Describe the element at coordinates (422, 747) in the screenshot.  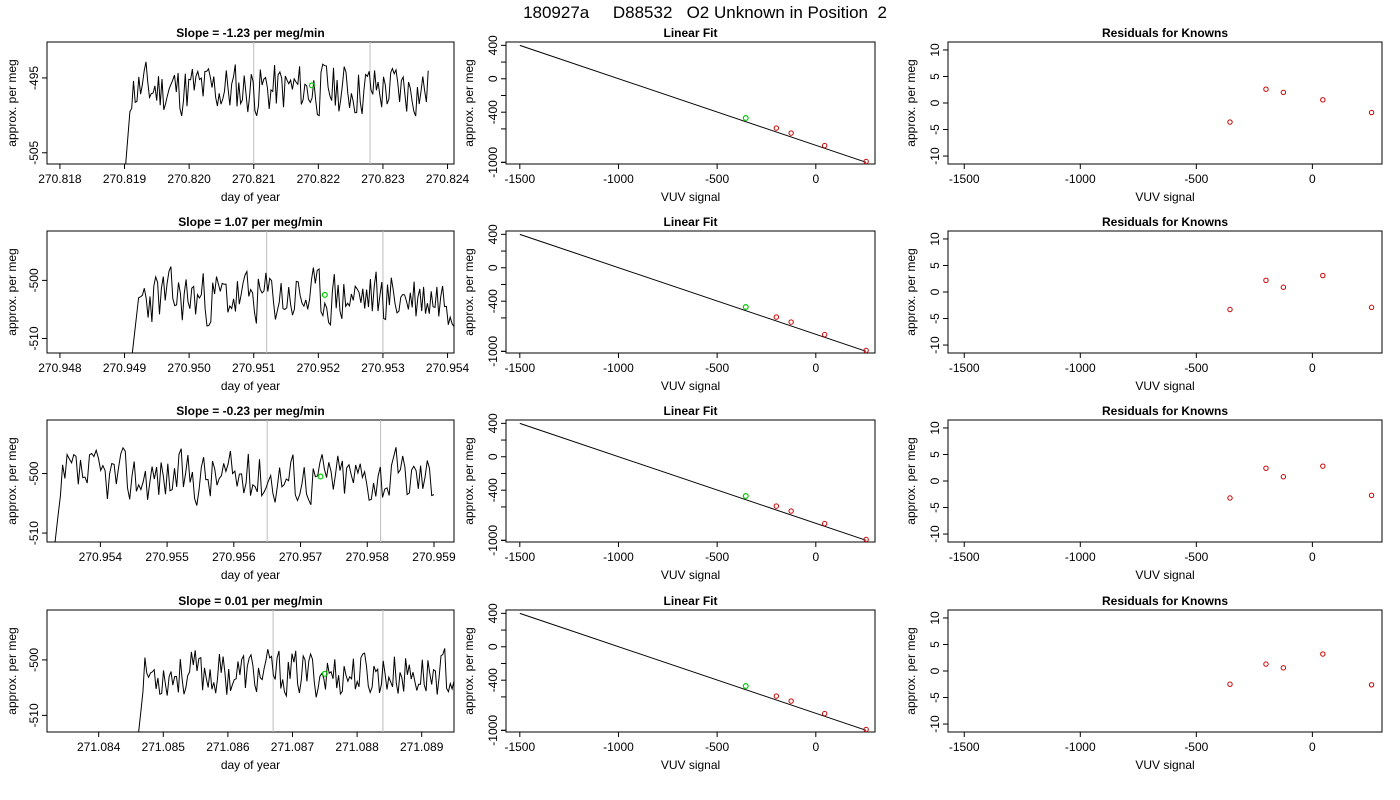
I see `x-tick-label: 271.089` at that location.